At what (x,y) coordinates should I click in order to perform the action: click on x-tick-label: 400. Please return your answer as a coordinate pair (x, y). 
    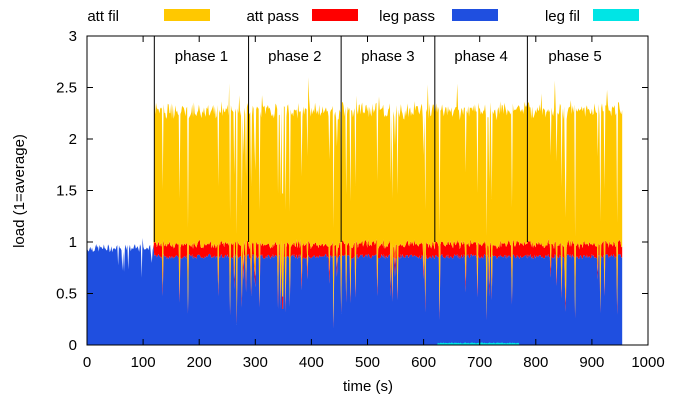
    Looking at the image, I should click on (311, 362).